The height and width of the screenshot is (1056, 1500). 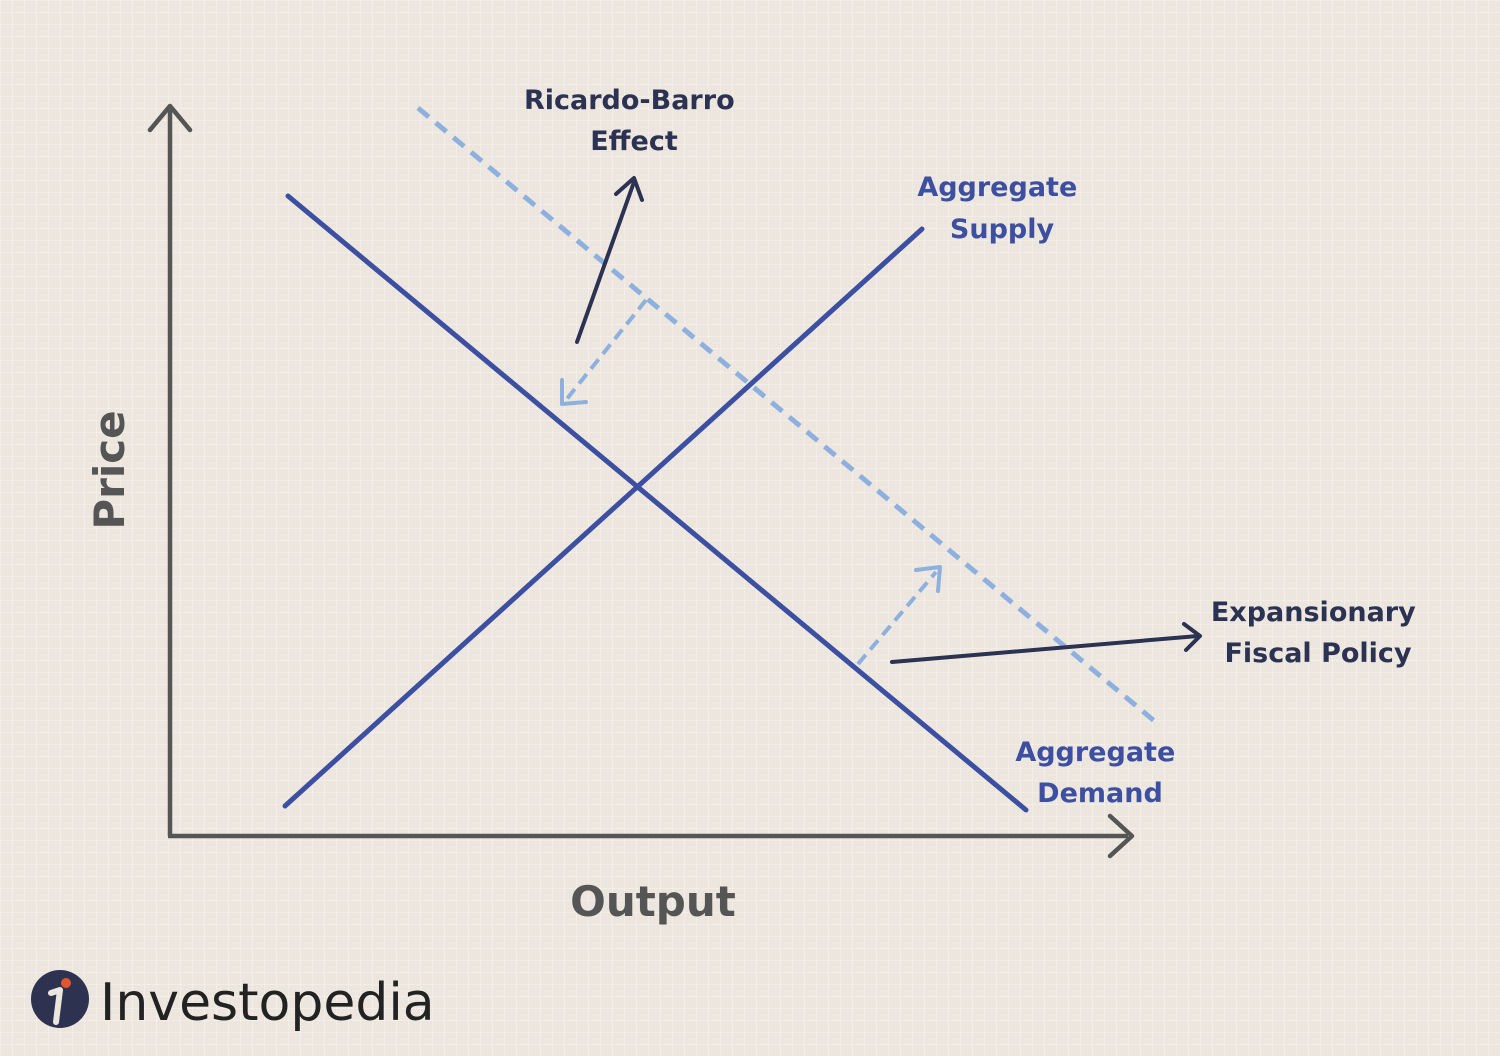 I want to click on ricardo-barro-shift-arrow-shaft, so click(x=606, y=350).